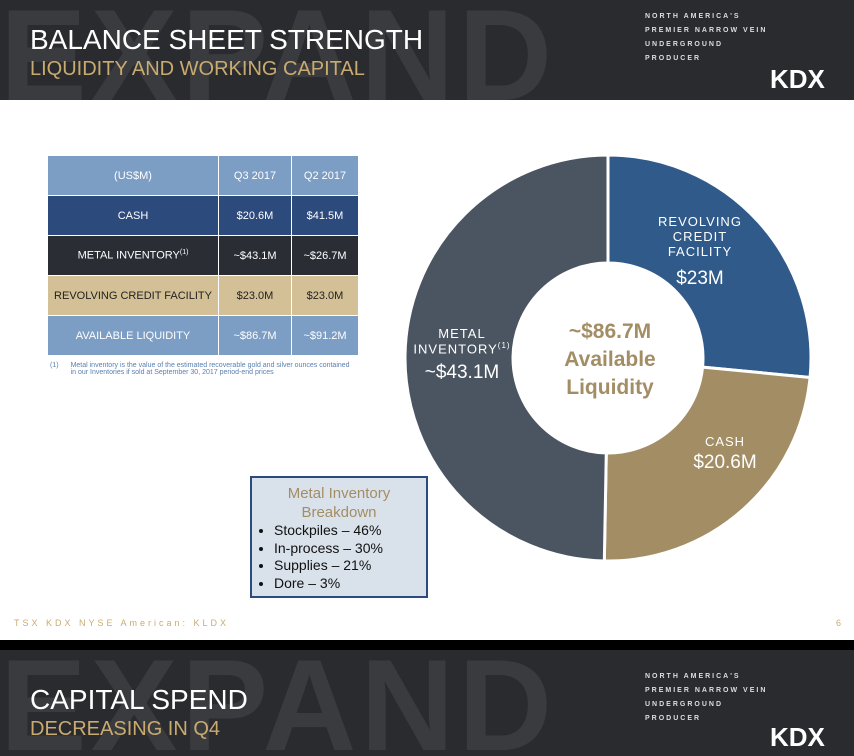 The height and width of the screenshot is (756, 854). What do you see at coordinates (455, 341) in the screenshot?
I see `slice-name: METAL INVENTORY` at bounding box center [455, 341].